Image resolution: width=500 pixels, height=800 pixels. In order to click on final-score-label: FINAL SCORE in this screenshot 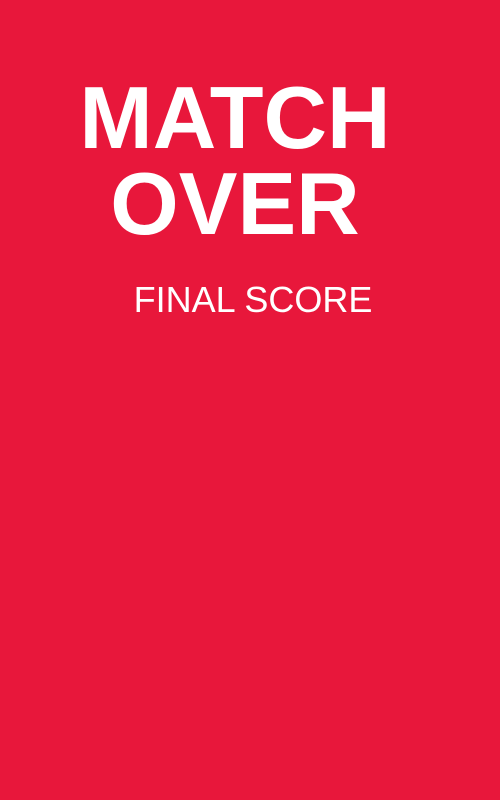, I will do `click(253, 299)`.